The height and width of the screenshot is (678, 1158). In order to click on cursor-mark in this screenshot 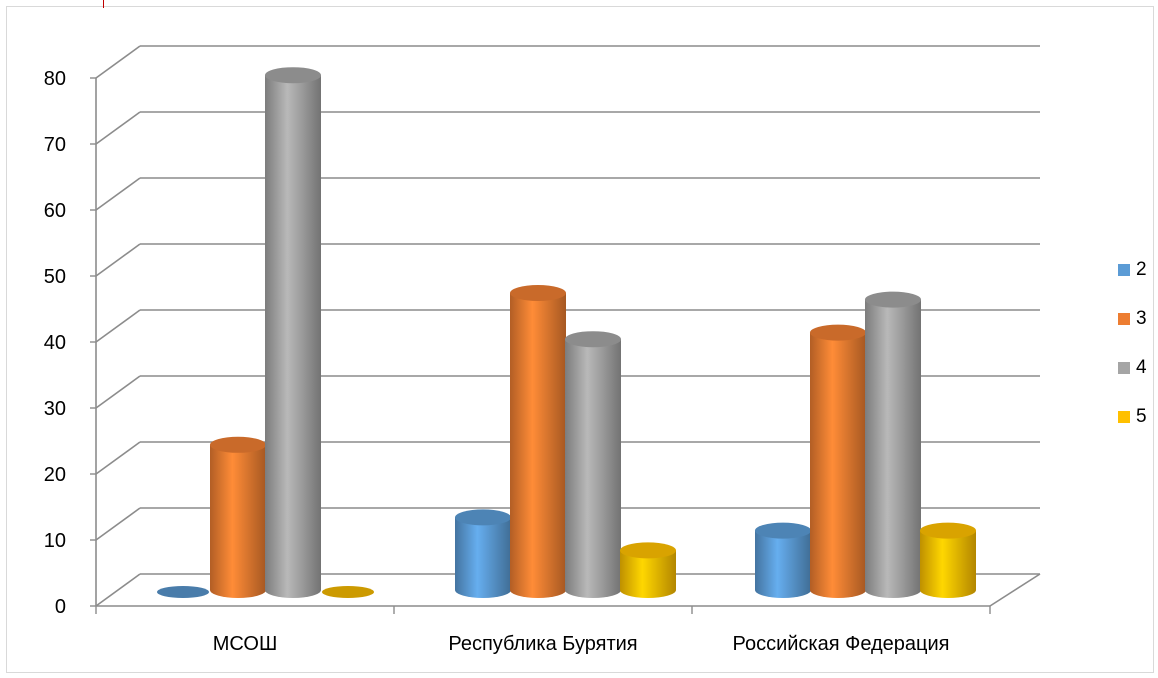, I will do `click(103, 4)`.